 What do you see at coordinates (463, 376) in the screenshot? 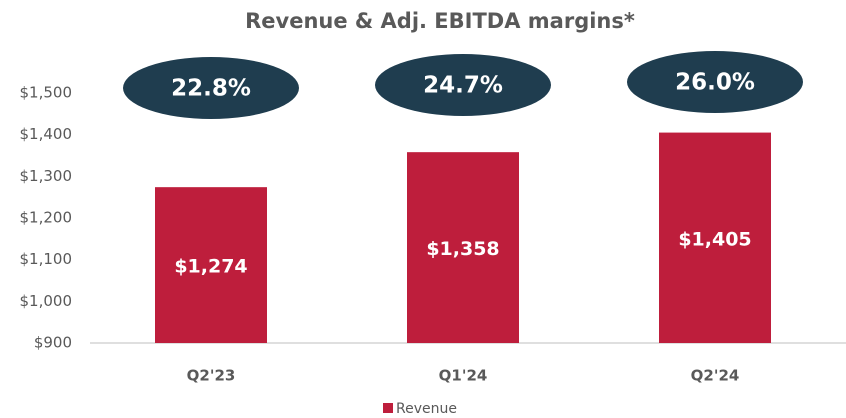
I see `x-tick-label: Q1'24` at bounding box center [463, 376].